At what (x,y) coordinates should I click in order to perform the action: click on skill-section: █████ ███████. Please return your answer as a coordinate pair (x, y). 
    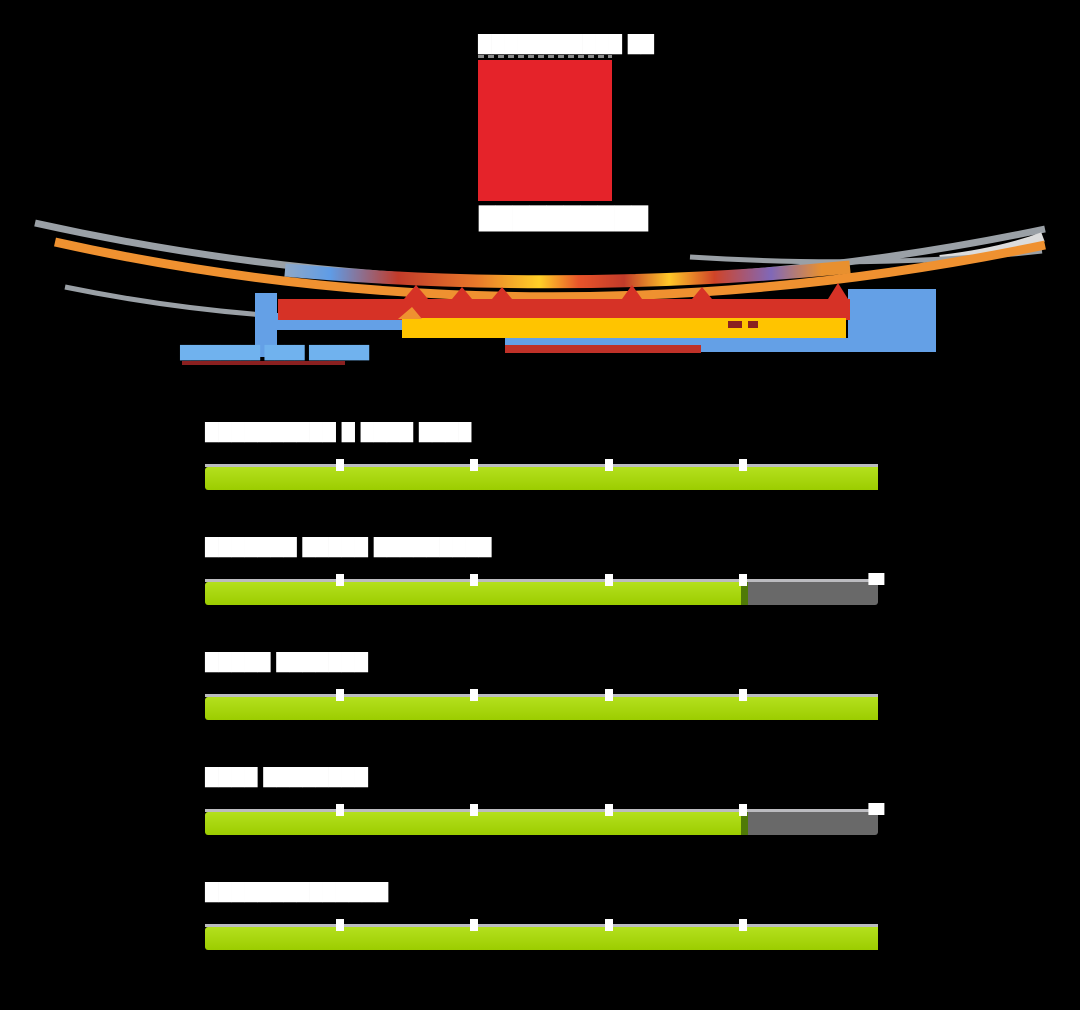
    Looking at the image, I should click on (541, 687).